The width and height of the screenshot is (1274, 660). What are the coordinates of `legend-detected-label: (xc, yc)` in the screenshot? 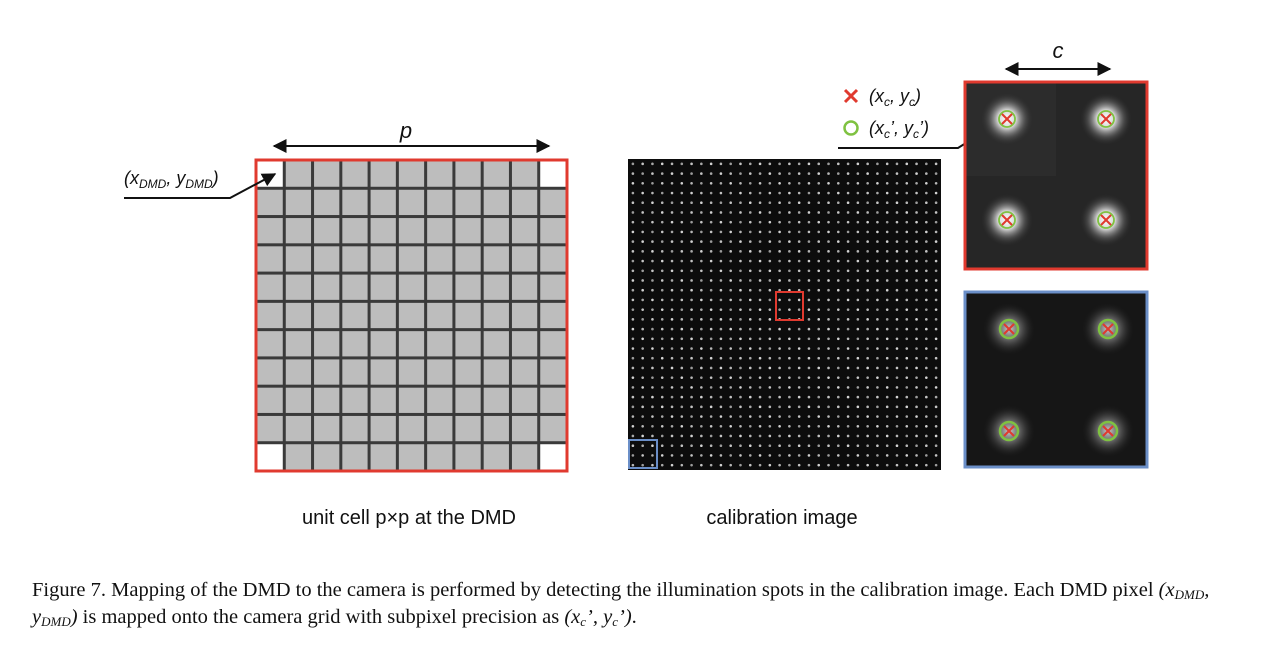 It's located at (895, 97).